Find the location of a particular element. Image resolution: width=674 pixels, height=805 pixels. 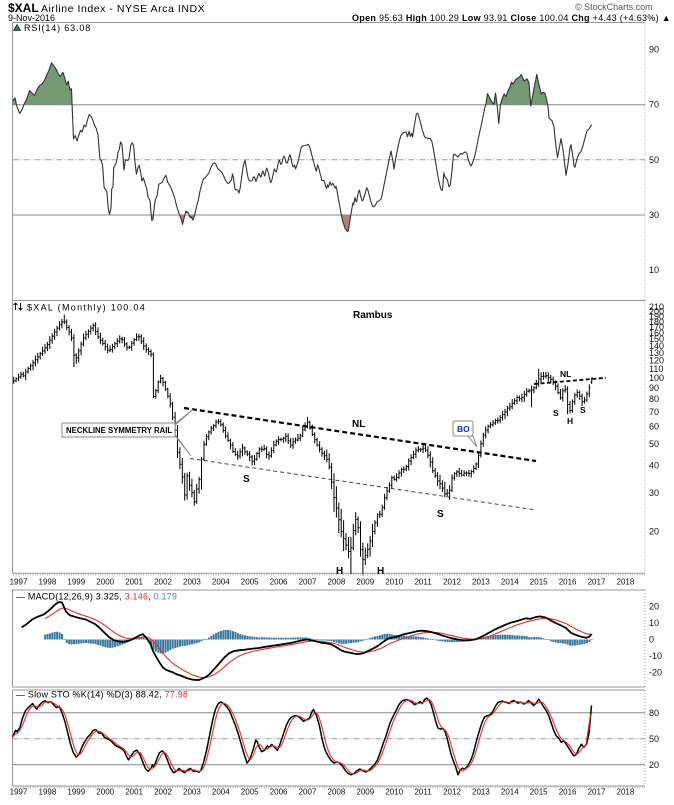

svg-text: 170 is located at coordinates (656, 327).